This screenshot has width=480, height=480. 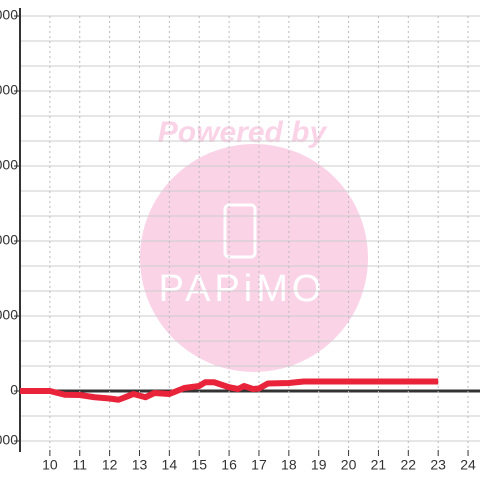 What do you see at coordinates (79, 465) in the screenshot?
I see `x-tick-label: 11` at bounding box center [79, 465].